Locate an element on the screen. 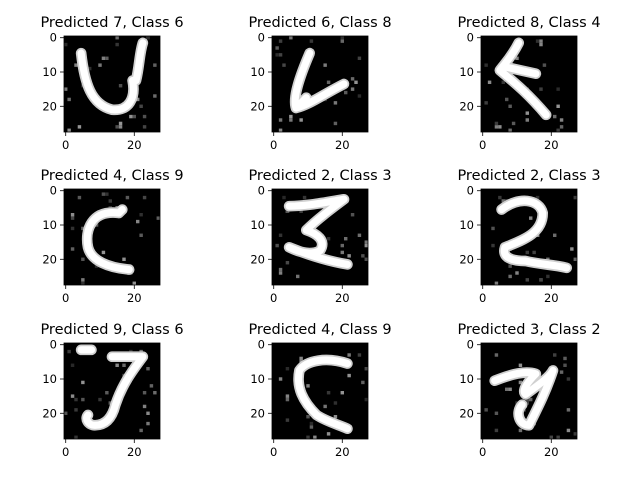 Image resolution: width=640 pixels, height=485 pixels. x-tick-label: 0 is located at coordinates (482, 452).